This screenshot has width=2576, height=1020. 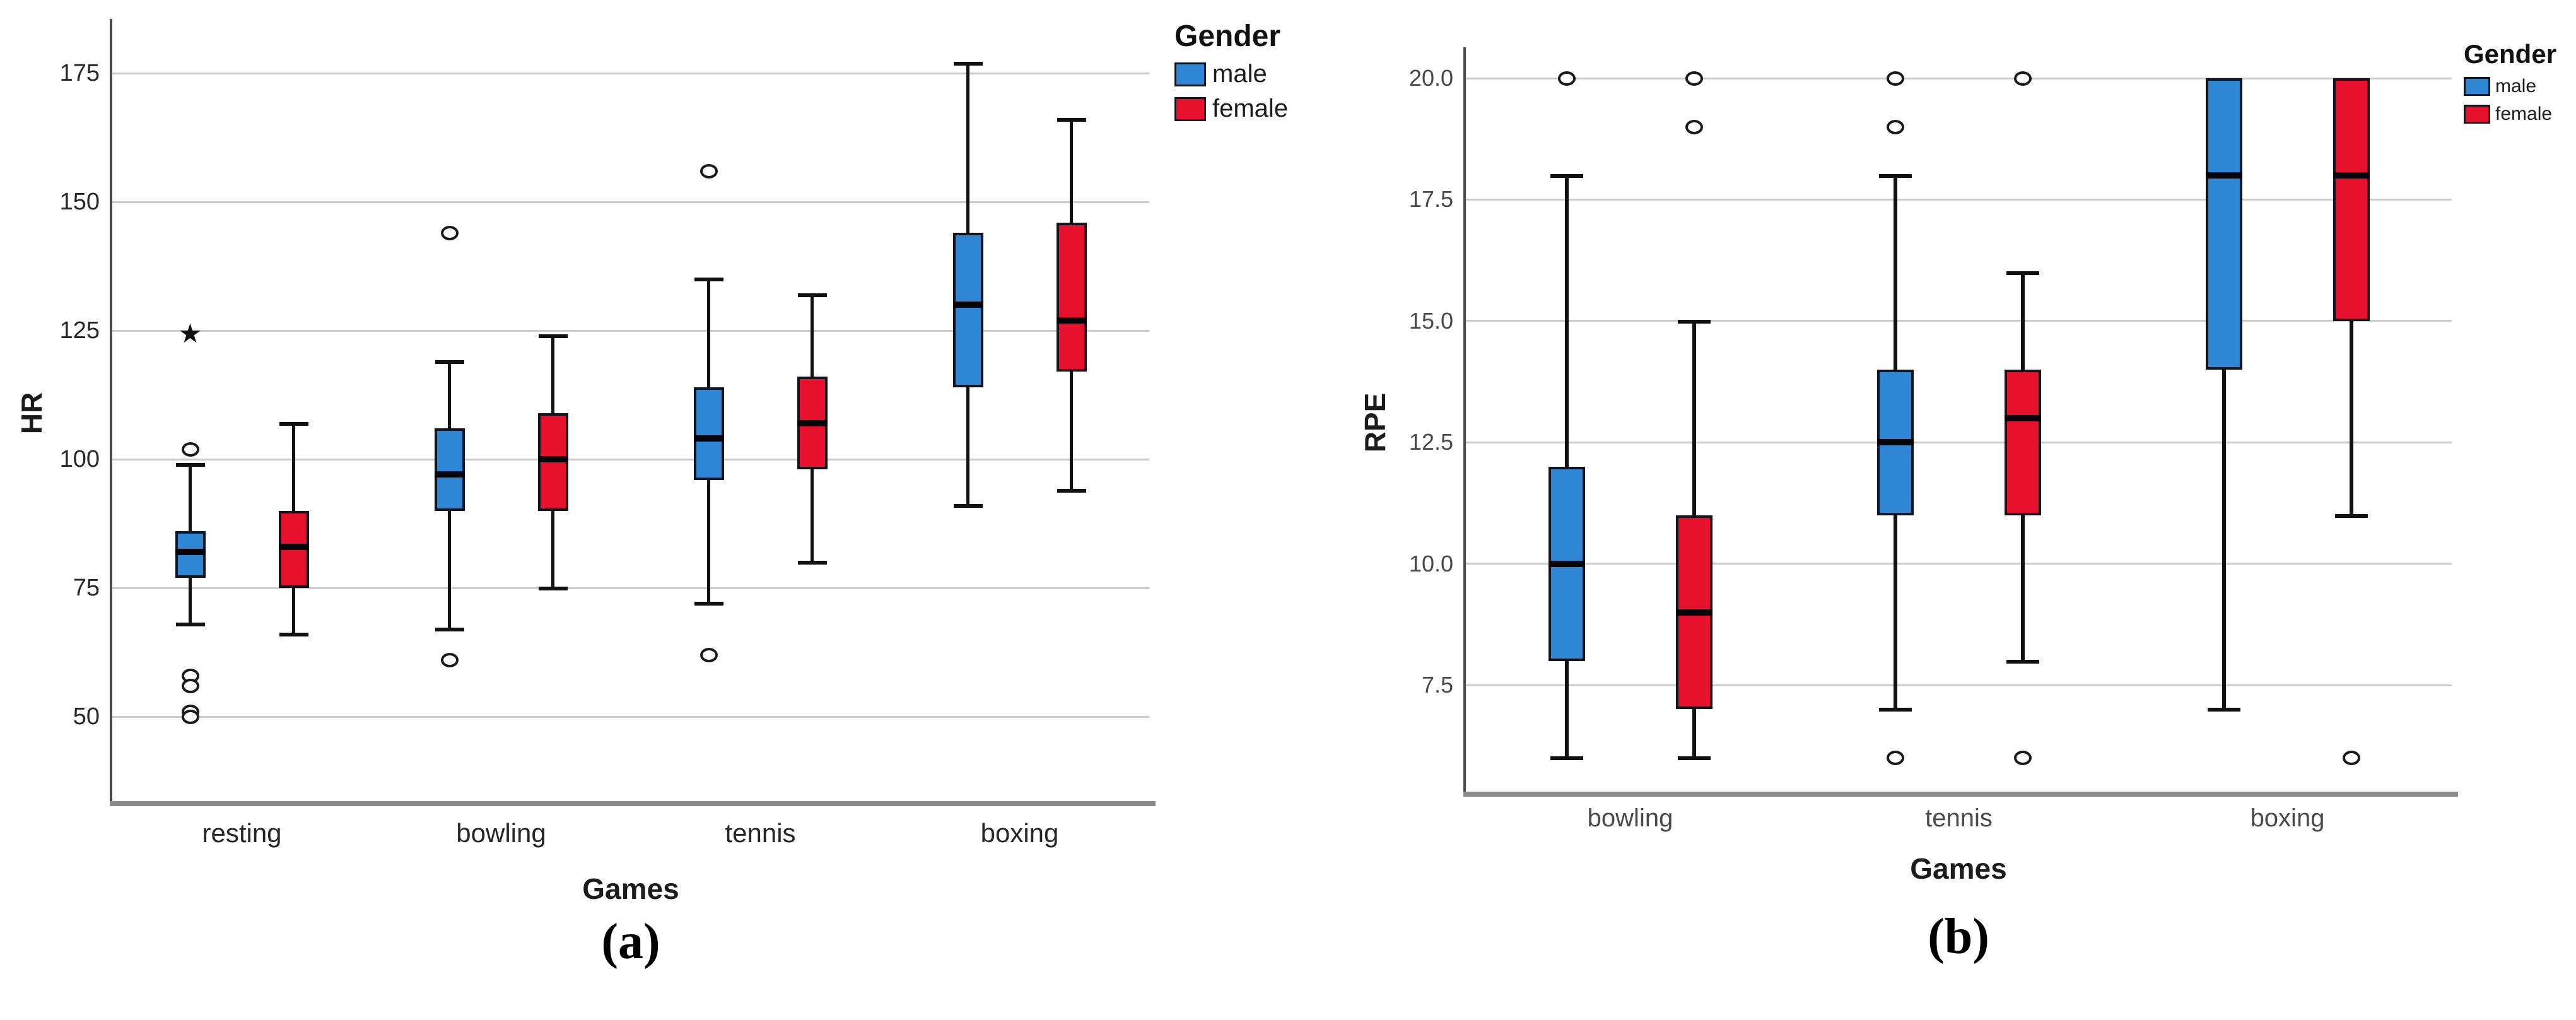 I want to click on whisker-cap-lower-male-bowling, so click(x=449, y=630).